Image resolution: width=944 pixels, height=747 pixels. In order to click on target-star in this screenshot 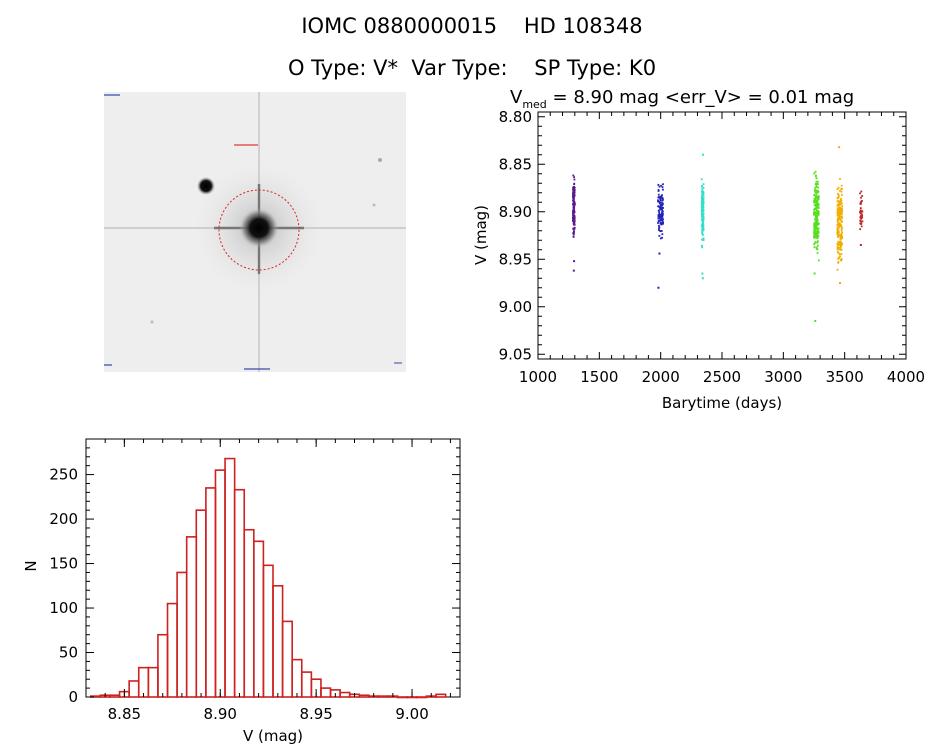, I will do `click(259, 228)`.